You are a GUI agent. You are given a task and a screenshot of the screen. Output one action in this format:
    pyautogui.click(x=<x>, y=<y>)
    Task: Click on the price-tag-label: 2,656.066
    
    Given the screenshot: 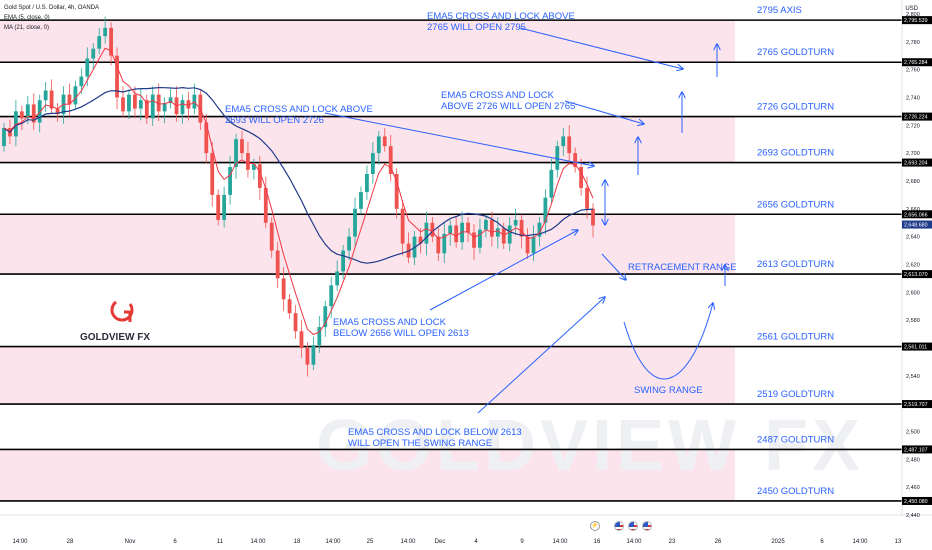 What is the action you would take?
    pyautogui.click(x=916, y=215)
    